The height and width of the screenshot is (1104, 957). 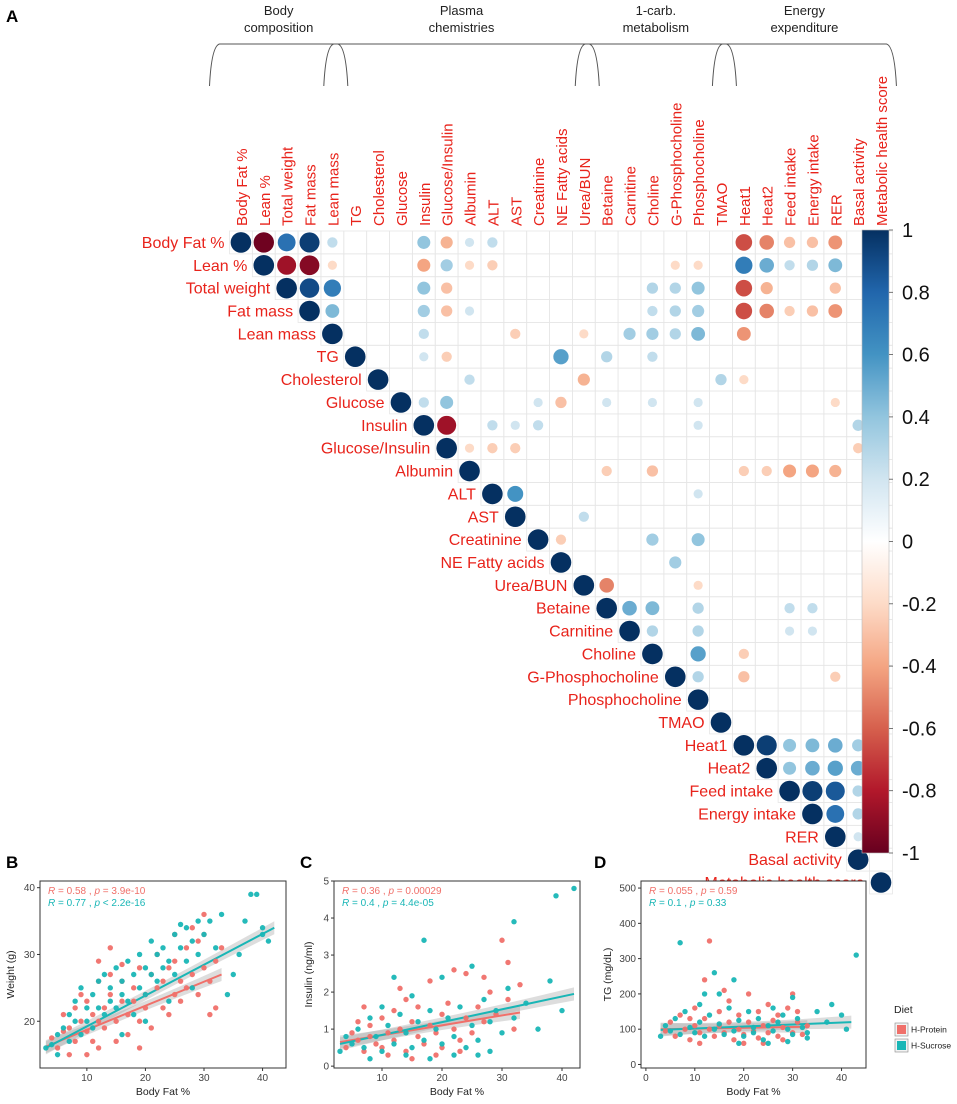 What do you see at coordinates (447, 425) in the screenshot?
I see `corr-circle-insulin-glucose-insulin` at bounding box center [447, 425].